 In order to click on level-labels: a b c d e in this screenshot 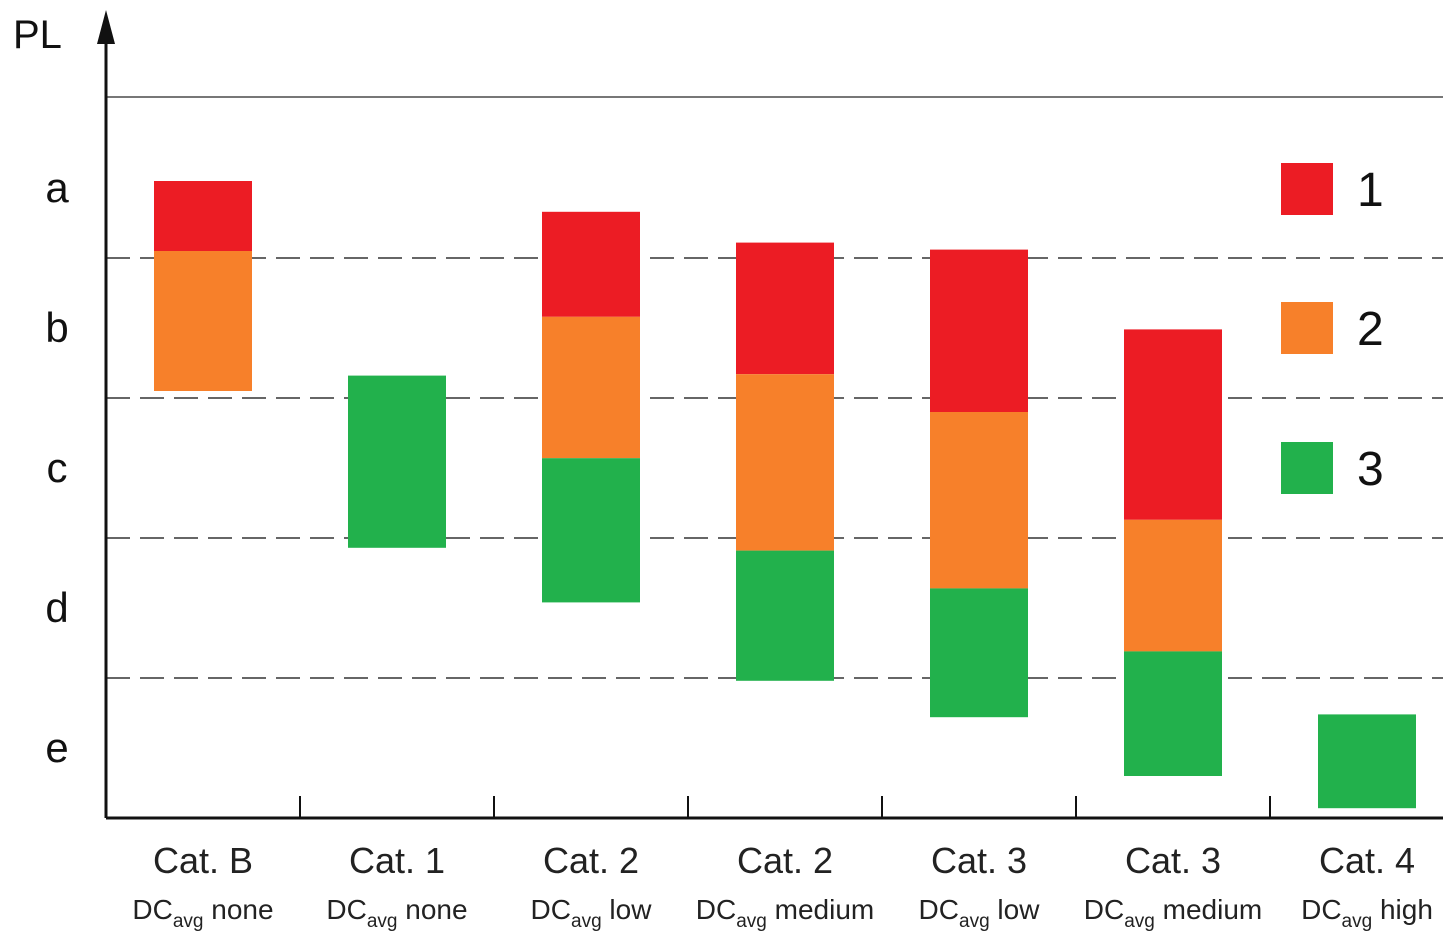, I will do `click(57, 467)`.